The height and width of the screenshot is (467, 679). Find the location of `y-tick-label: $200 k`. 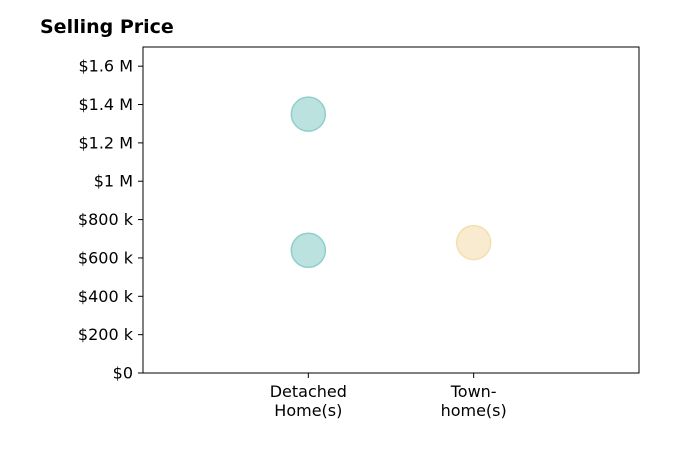

y-tick-label: $200 k is located at coordinates (106, 334).